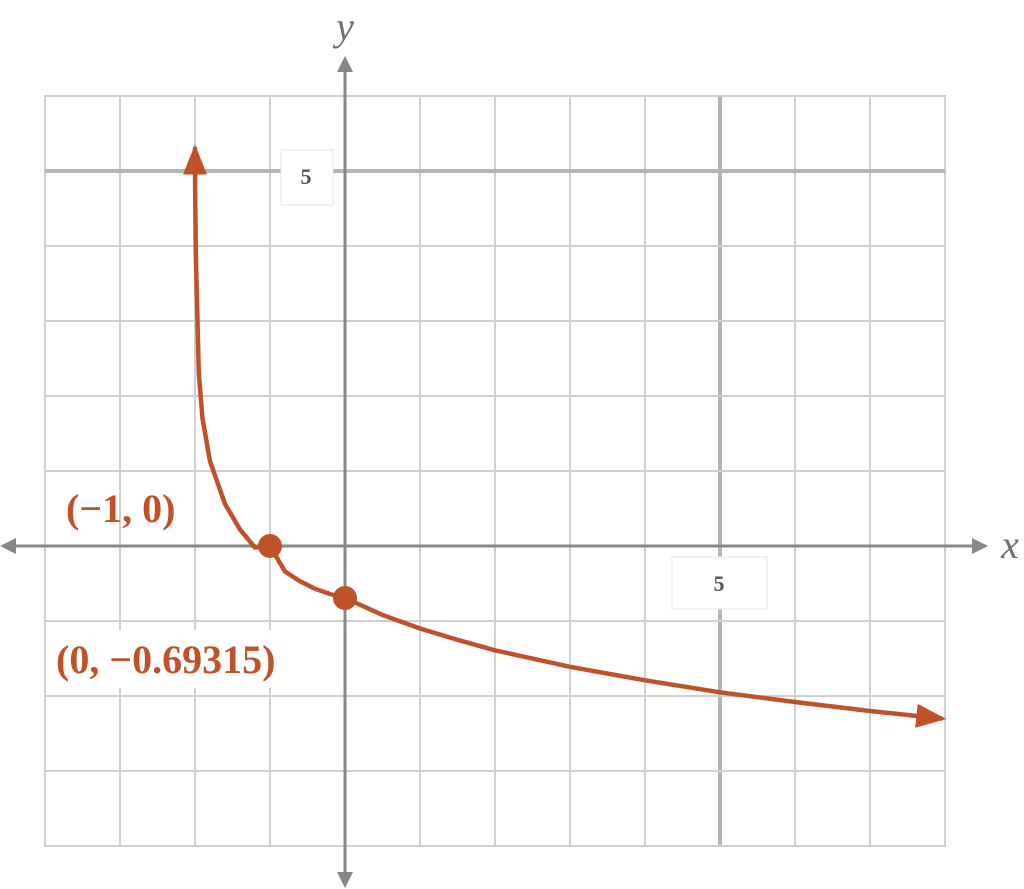 The image size is (1024, 889). Describe the element at coordinates (343, 26) in the screenshot. I see `y-axis-label: y` at that location.